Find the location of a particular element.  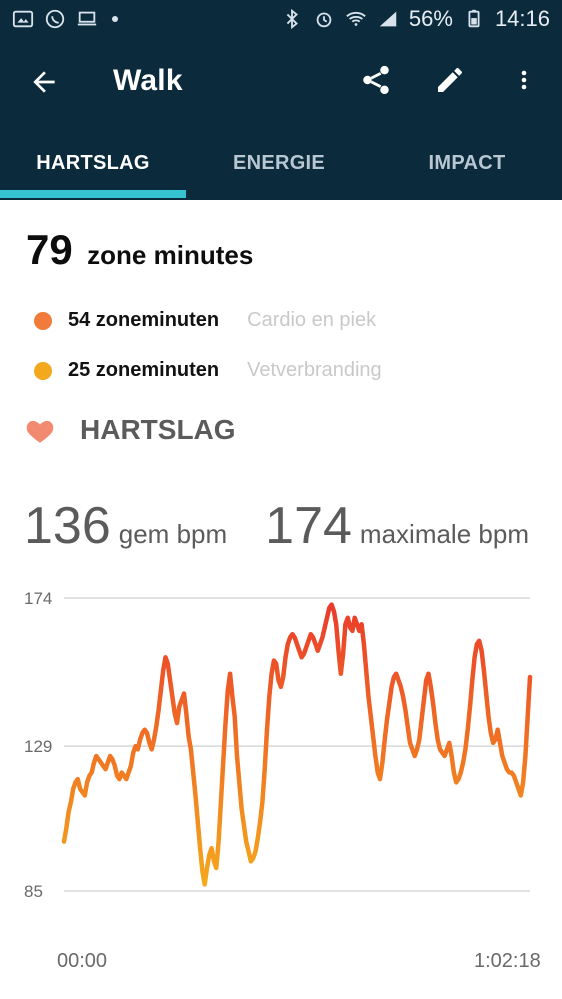

tabs-bar: HARTSLAG ENERGIE IMPACT is located at coordinates (281, 163).